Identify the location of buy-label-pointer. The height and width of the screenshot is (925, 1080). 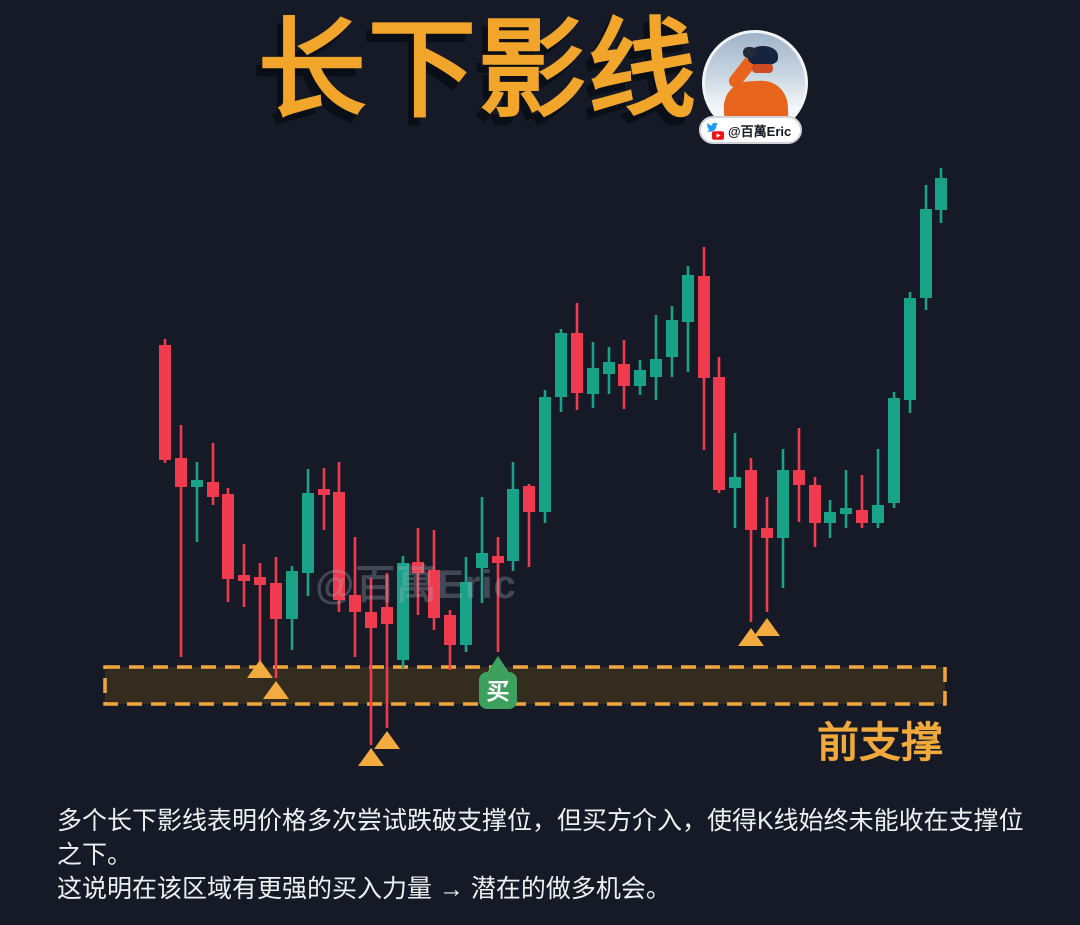
(498, 665).